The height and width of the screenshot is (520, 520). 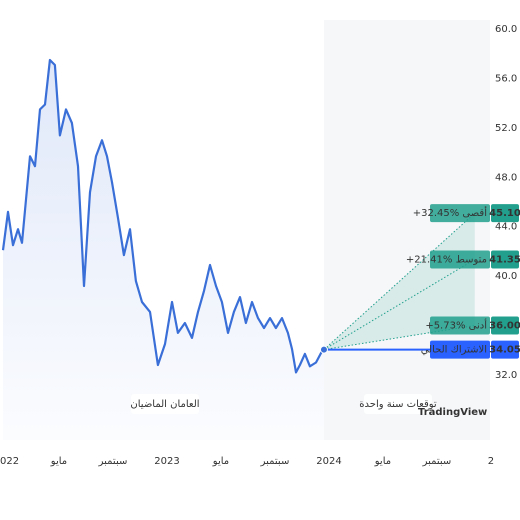 What do you see at coordinates (328, 461) in the screenshot?
I see `x-tick-label: 2024` at bounding box center [328, 461].